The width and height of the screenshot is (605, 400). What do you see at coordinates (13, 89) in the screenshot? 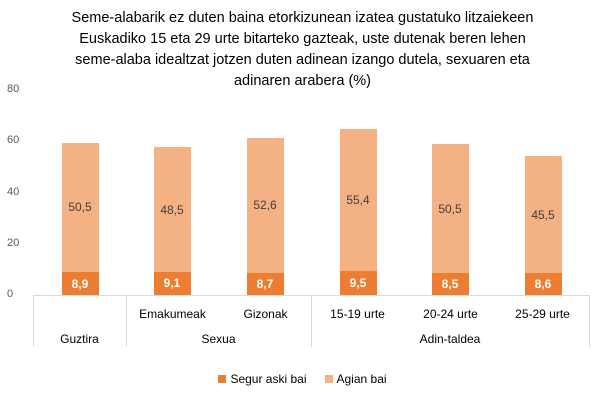
I see `y-tick-80: 80` at bounding box center [13, 89].